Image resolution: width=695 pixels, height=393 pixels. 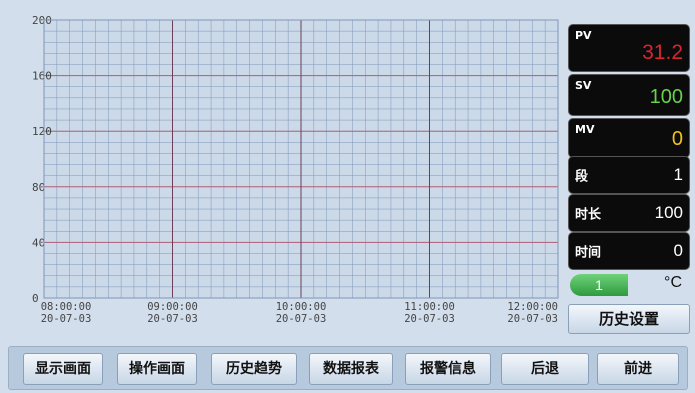 I want to click on unit-row: 1 °C, so click(x=629, y=285).